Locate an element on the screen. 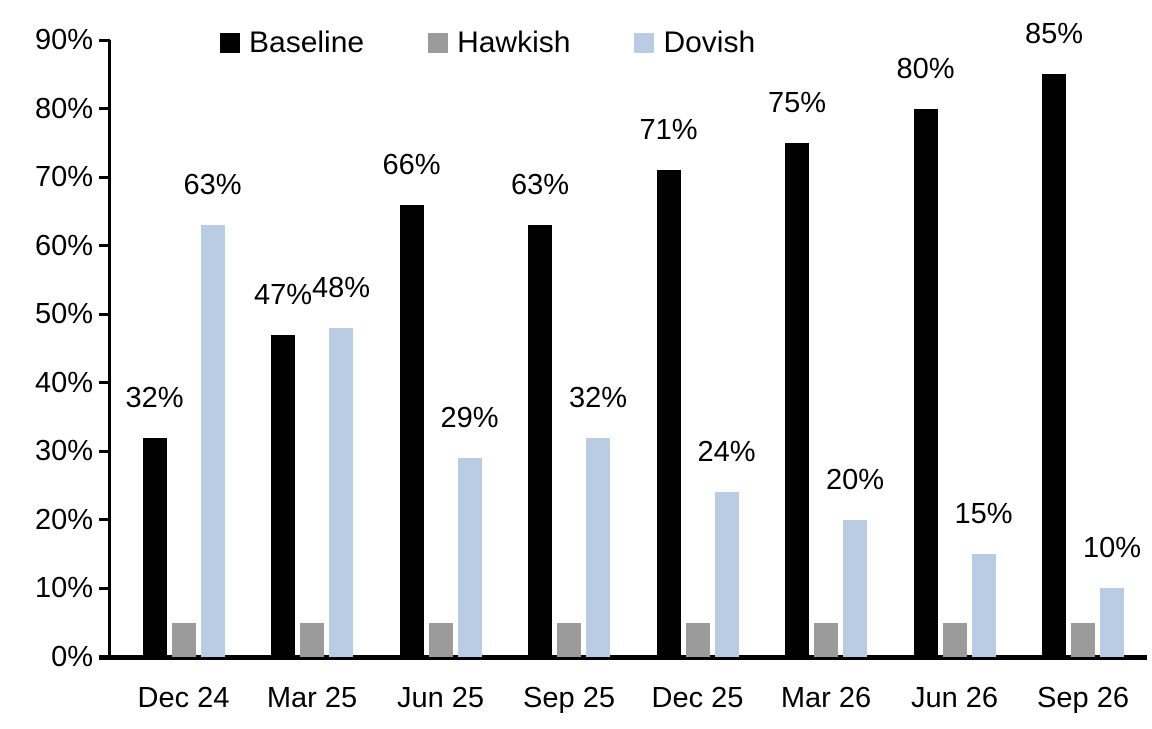 The height and width of the screenshot is (729, 1152). bar-label-dovish-dec-24: 63% is located at coordinates (212, 185).